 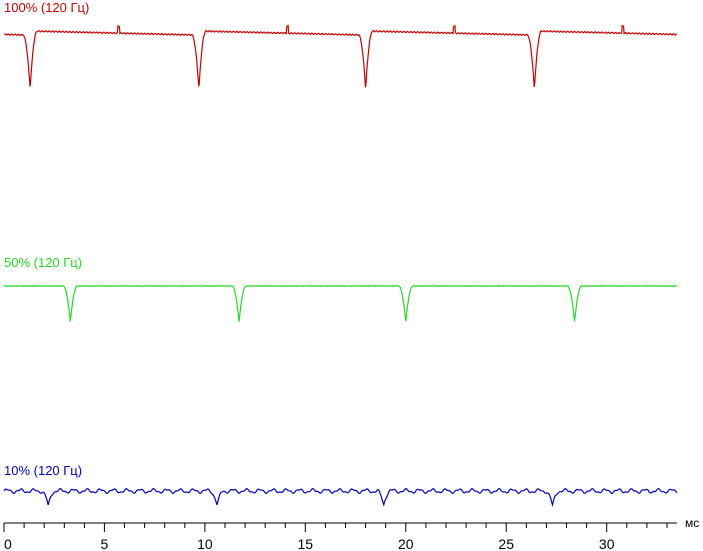 I want to click on x-axis-unit-label: мс, so click(x=692, y=523).